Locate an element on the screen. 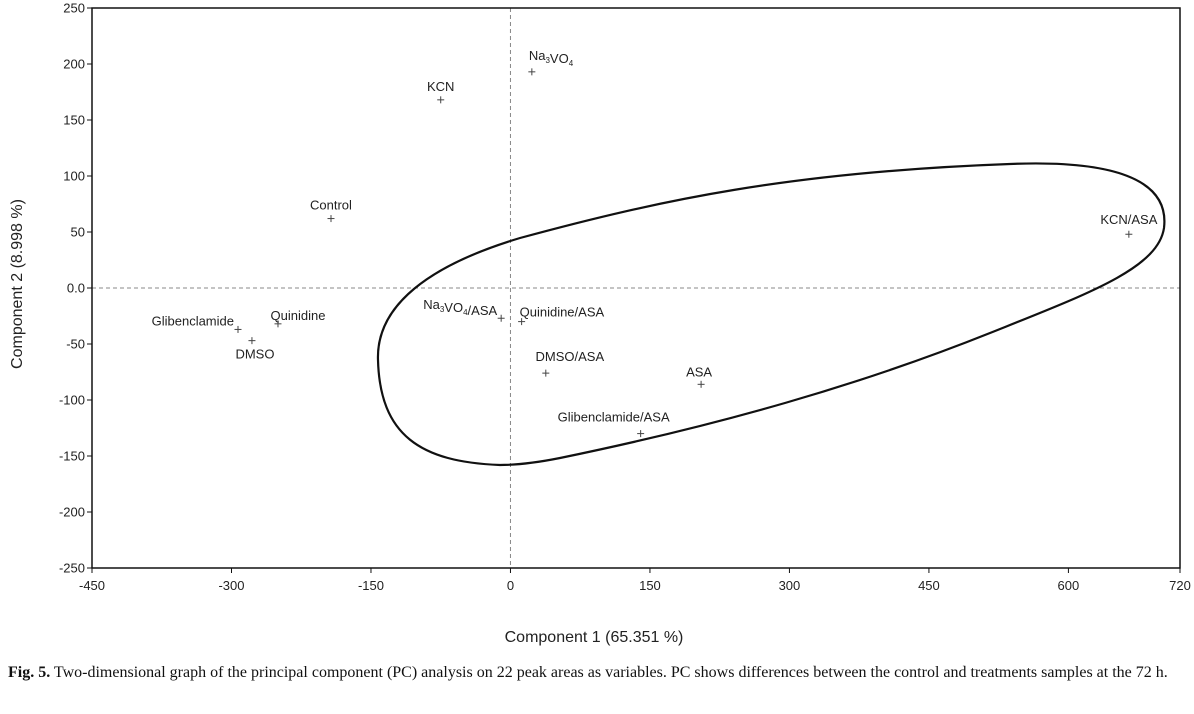 This screenshot has height=714, width=1194. x-tick-label: 450 is located at coordinates (929, 585).